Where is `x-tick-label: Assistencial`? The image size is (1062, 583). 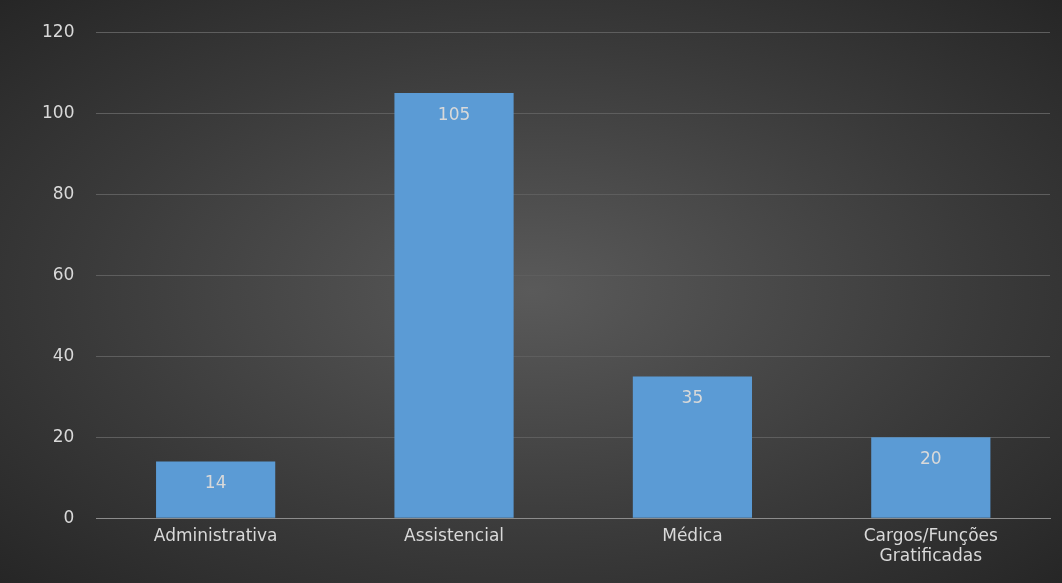
x-tick-label: Assistencial is located at coordinates (454, 534).